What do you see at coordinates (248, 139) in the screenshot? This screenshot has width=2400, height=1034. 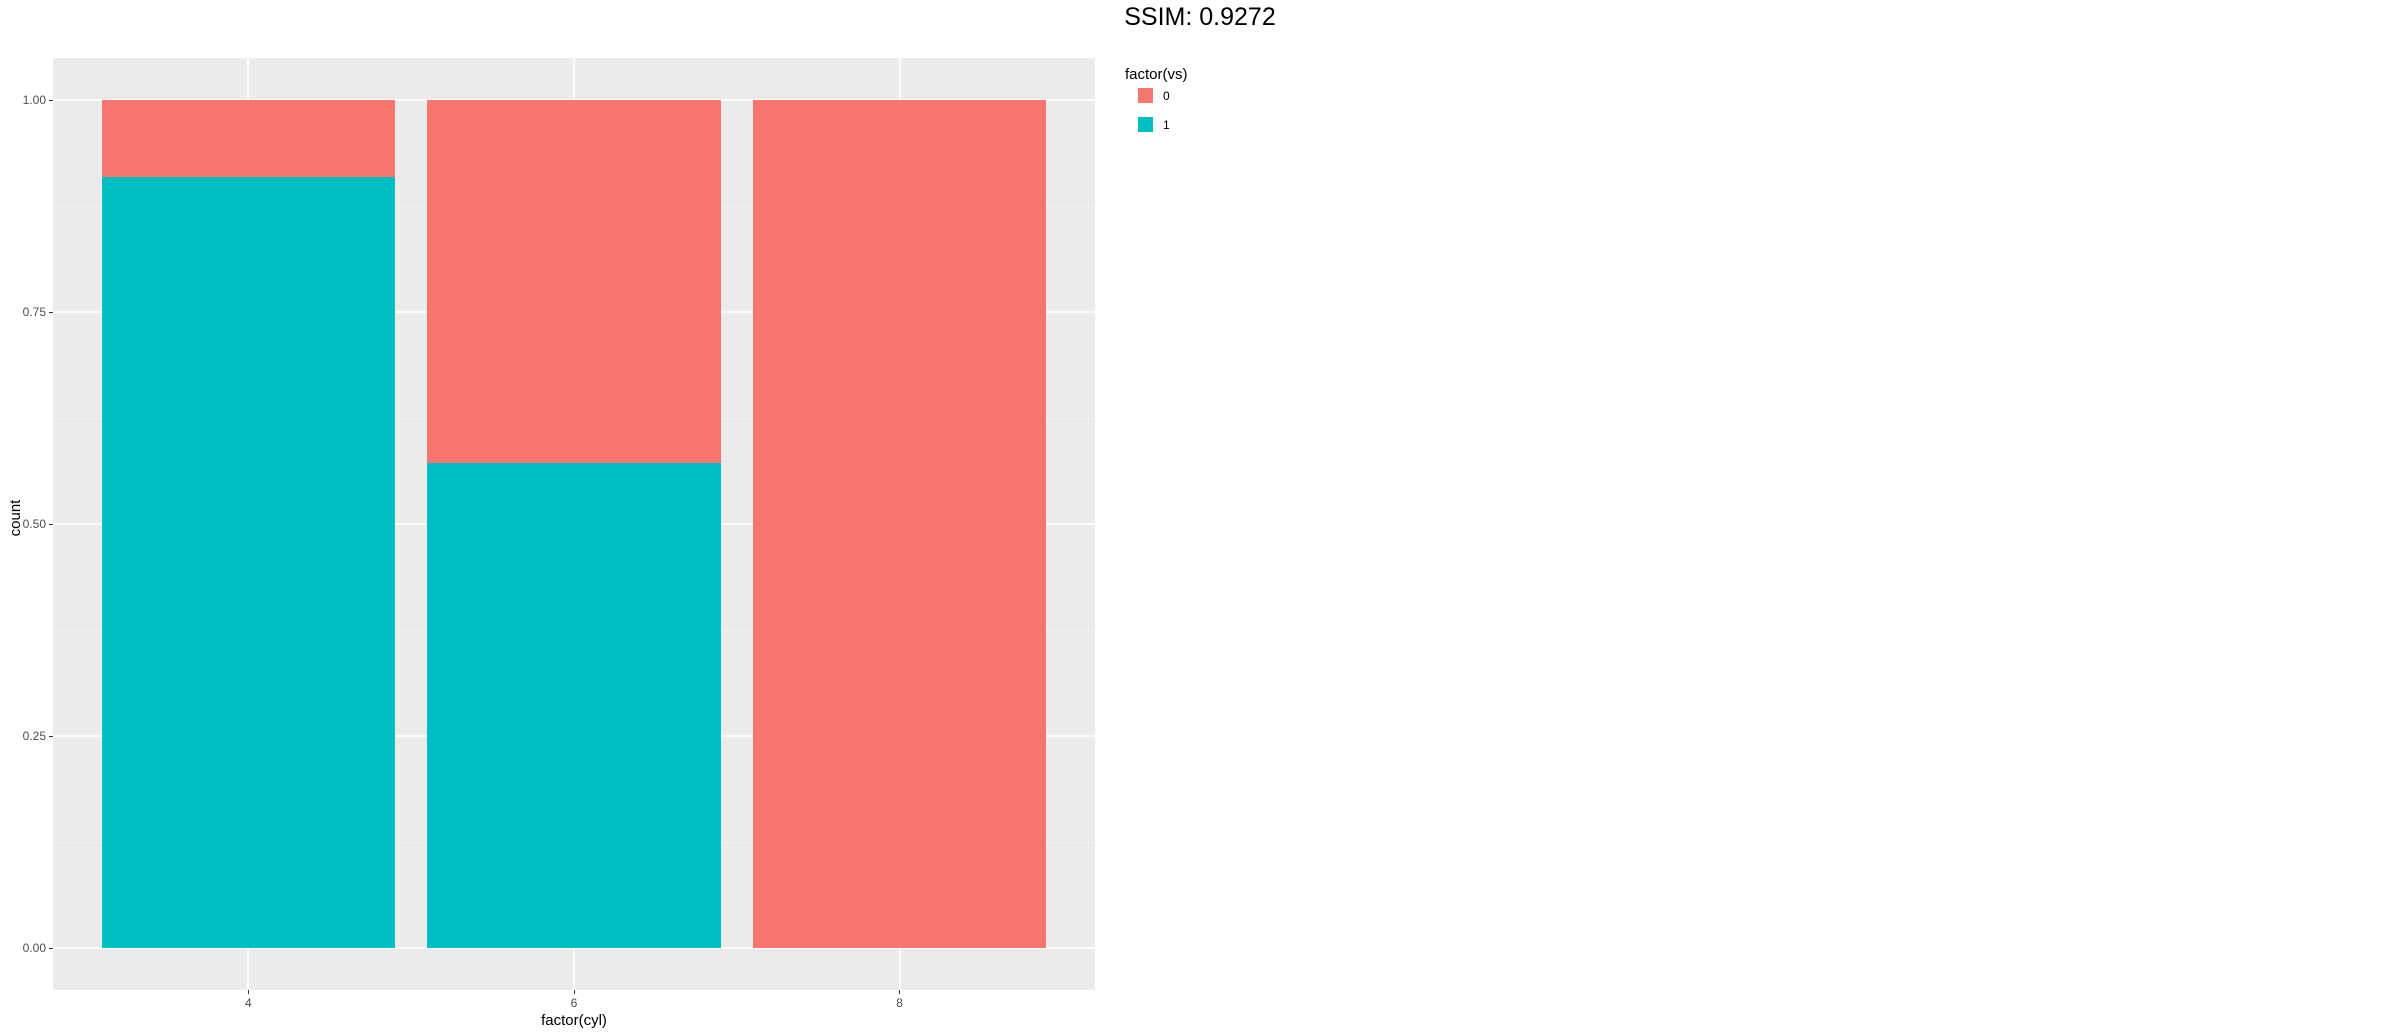 I see `bar-segment-vs0-cyl4` at bounding box center [248, 139].